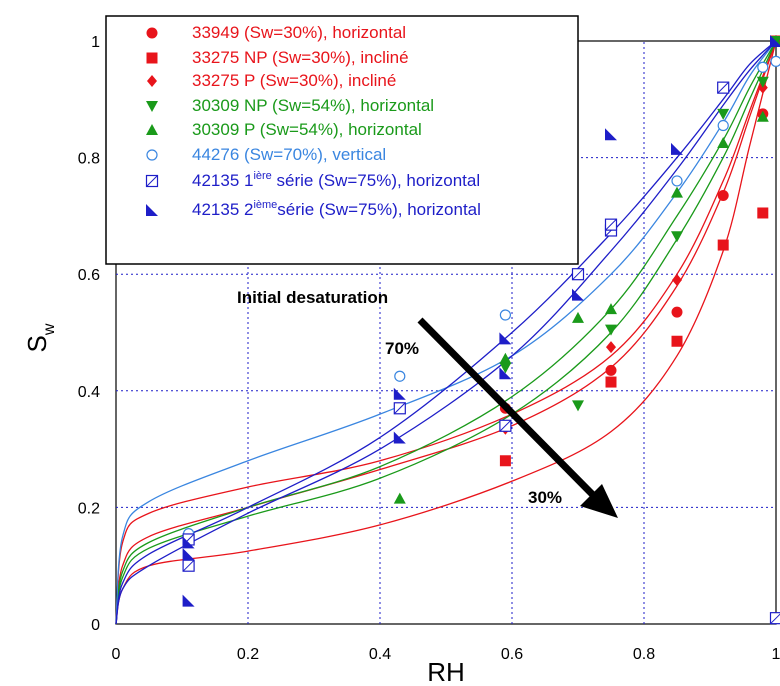 This screenshot has height=686, width=780. I want to click on legend-entry-5: 30309 P (Sw=54%), horizontal, so click(284, 129).